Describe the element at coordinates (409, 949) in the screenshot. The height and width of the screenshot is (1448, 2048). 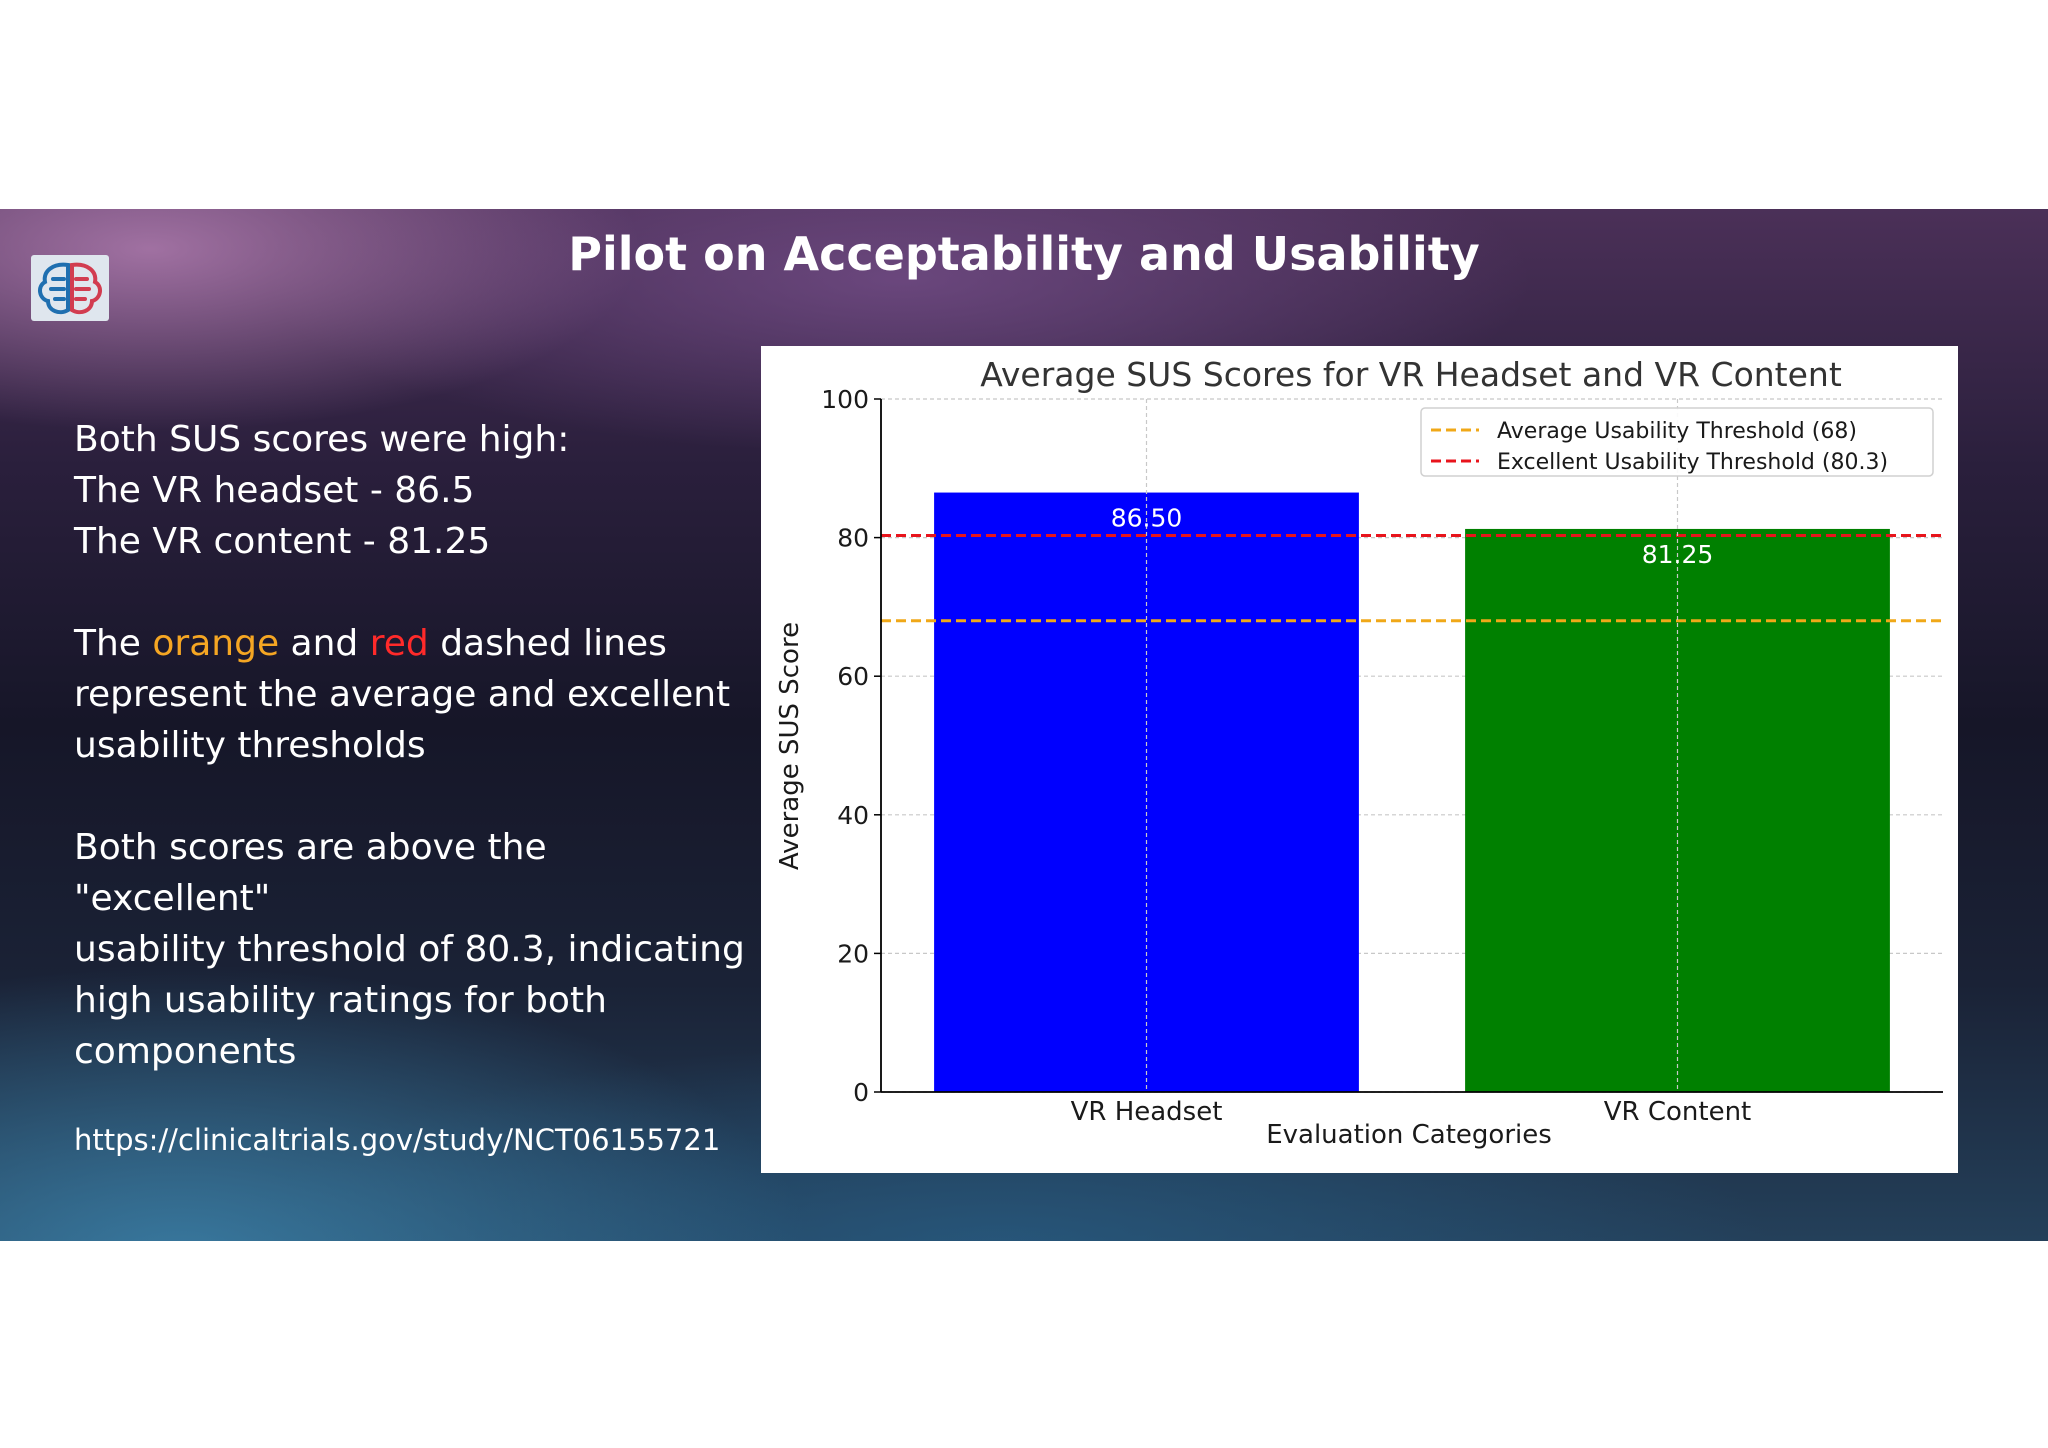
I see `conclusion-line-2: usability threshold of 80.3, indicating` at that location.